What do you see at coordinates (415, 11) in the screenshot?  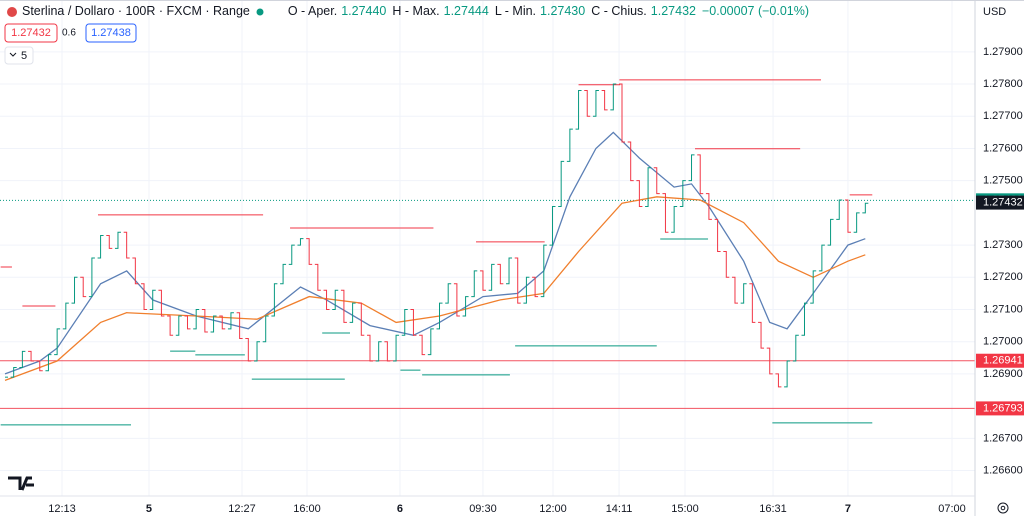 I see `header-text: H - Max.` at bounding box center [415, 11].